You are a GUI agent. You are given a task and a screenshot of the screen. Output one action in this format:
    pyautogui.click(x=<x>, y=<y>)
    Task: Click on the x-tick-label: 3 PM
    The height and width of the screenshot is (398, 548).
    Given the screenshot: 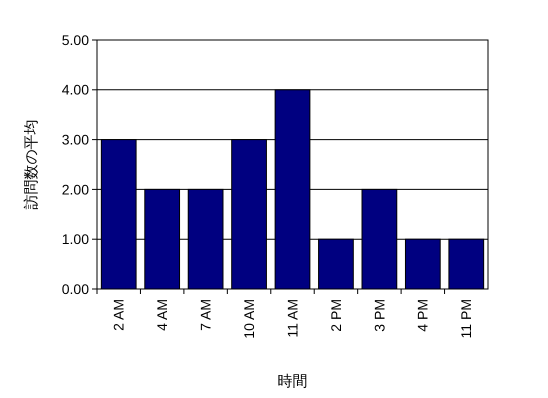 What is the action you would take?
    pyautogui.click(x=379, y=315)
    